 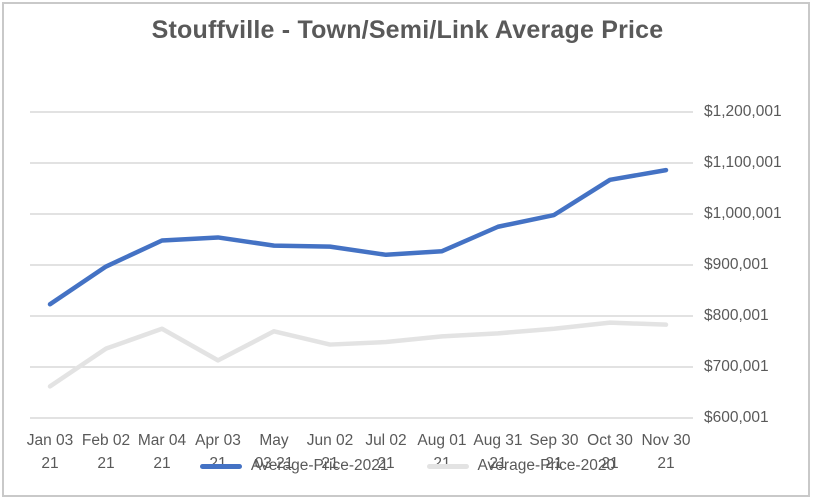 What do you see at coordinates (554, 440) in the screenshot?
I see `x-axis-tick-line: Sep 30` at bounding box center [554, 440].